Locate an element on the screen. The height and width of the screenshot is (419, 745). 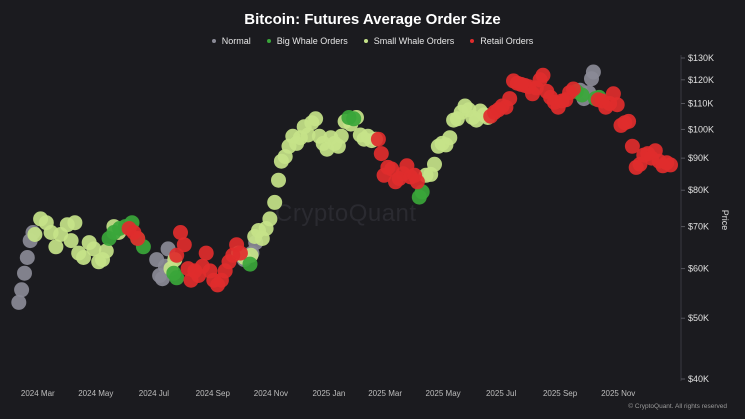
y-tick-label-2: $60K is located at coordinates (698, 269).